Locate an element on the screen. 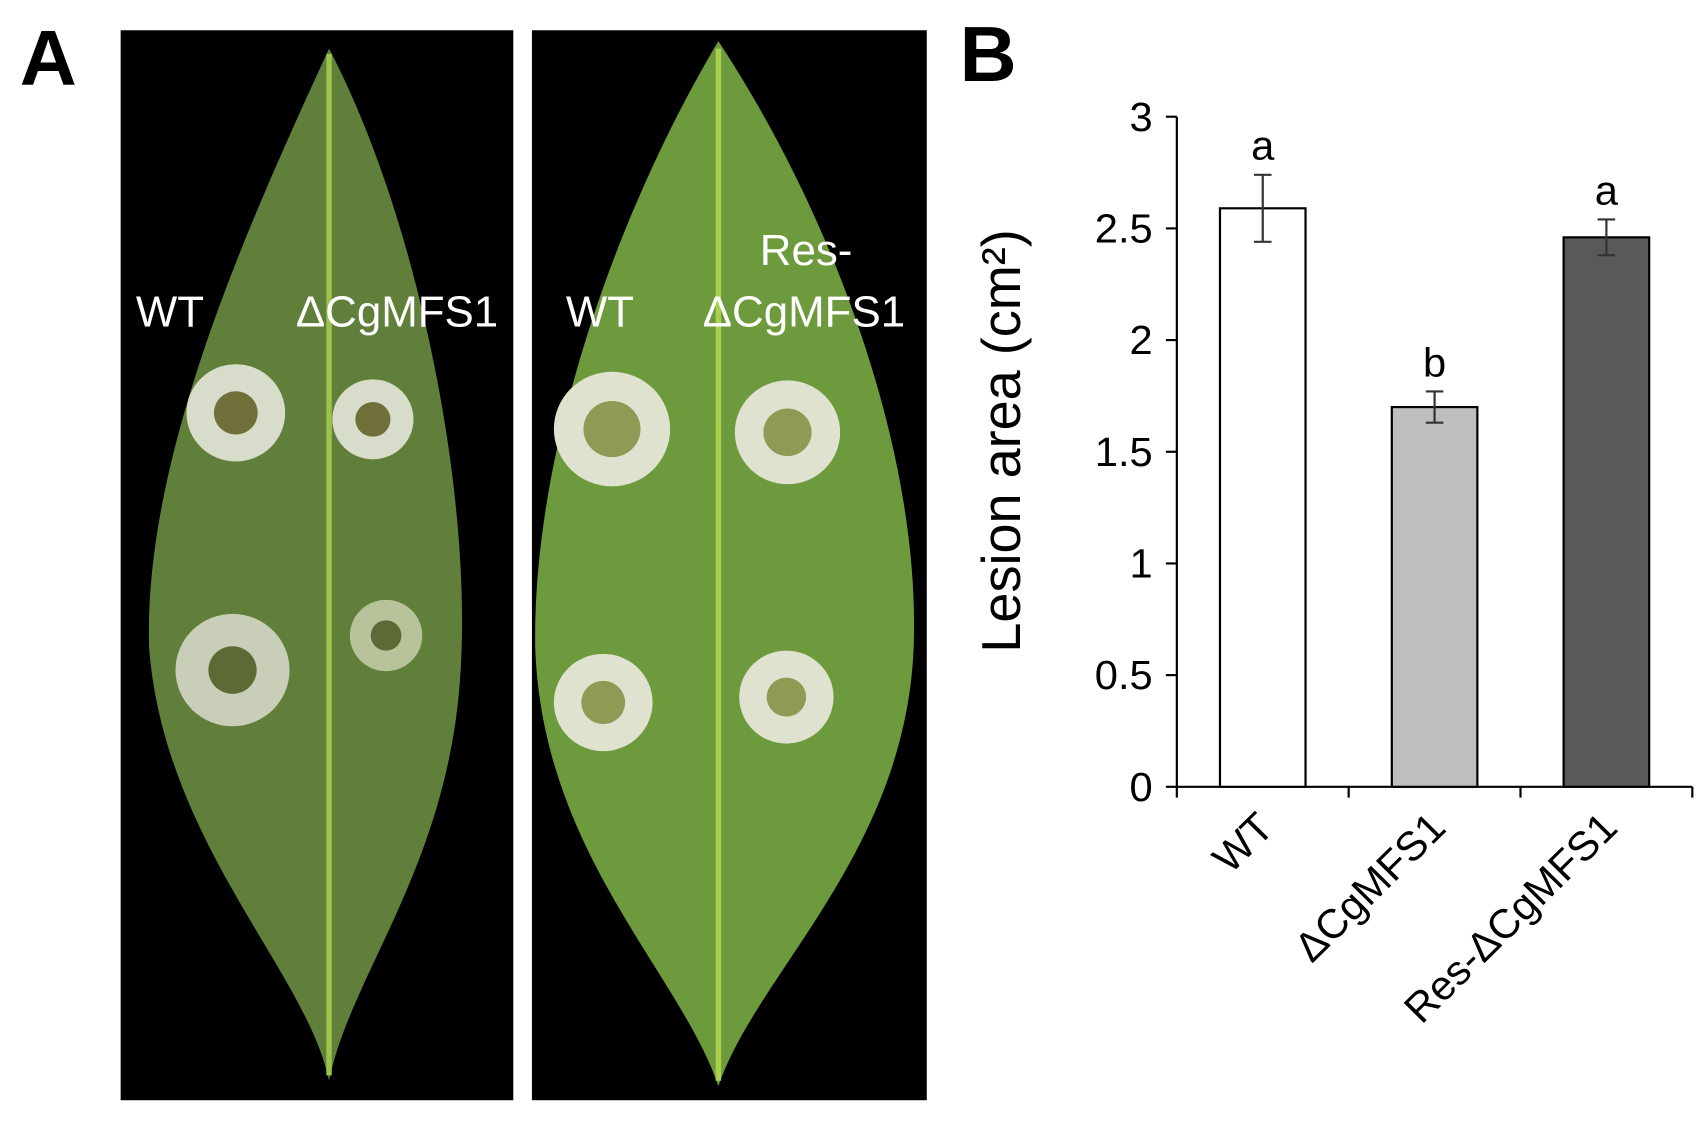 This screenshot has width=1700, height=1129. y-tick-label: 1 is located at coordinates (1141, 564).